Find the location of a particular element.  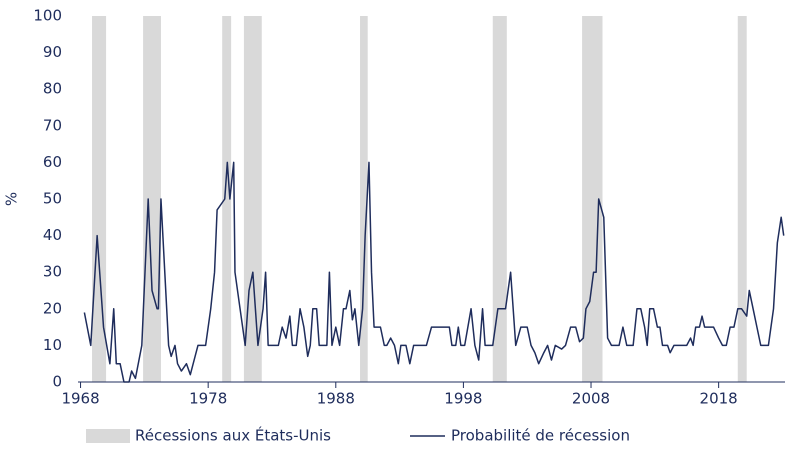

y-tick-label: 40 is located at coordinates (52, 235).